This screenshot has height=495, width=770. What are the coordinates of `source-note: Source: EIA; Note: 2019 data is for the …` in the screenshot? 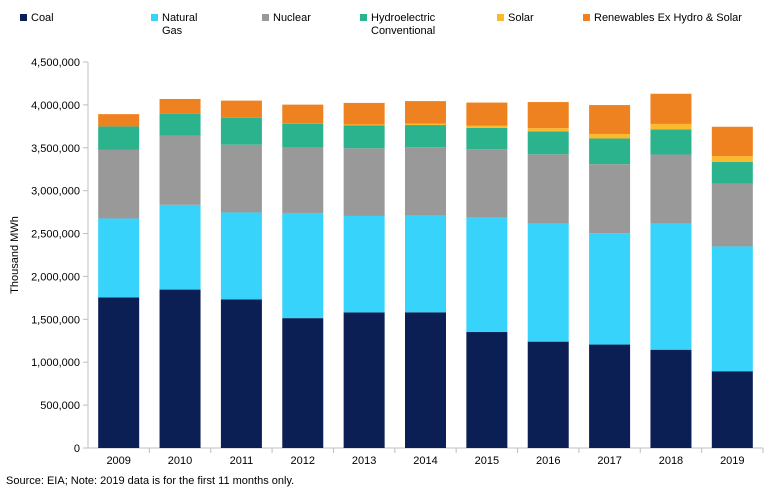 It's located at (150, 481).